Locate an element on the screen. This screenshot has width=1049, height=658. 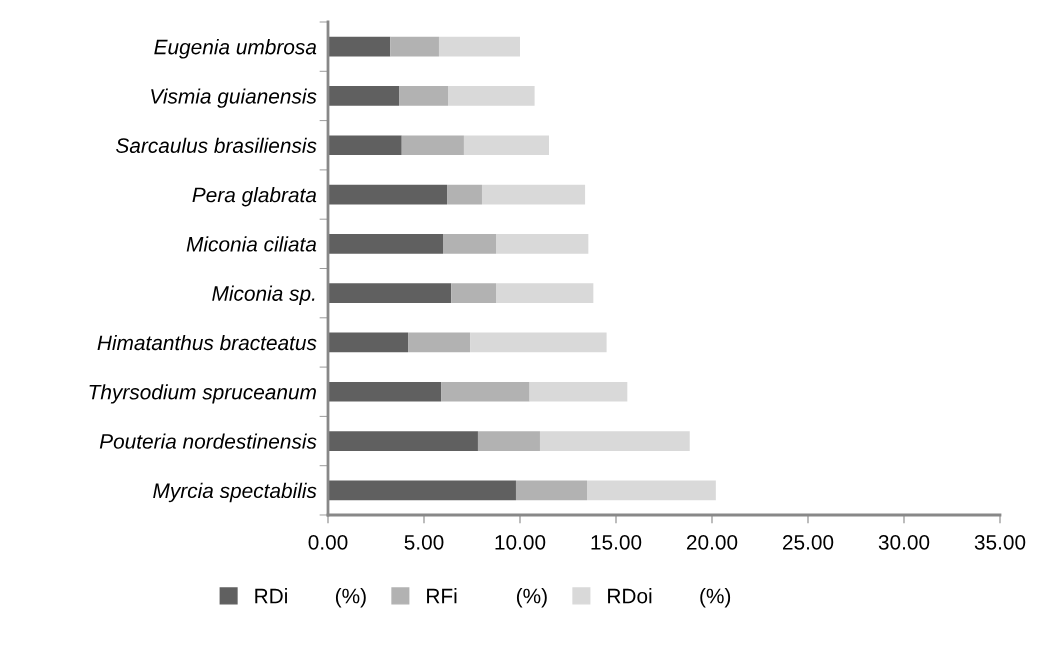
x-tick-label: 0.00 is located at coordinates (328, 542).